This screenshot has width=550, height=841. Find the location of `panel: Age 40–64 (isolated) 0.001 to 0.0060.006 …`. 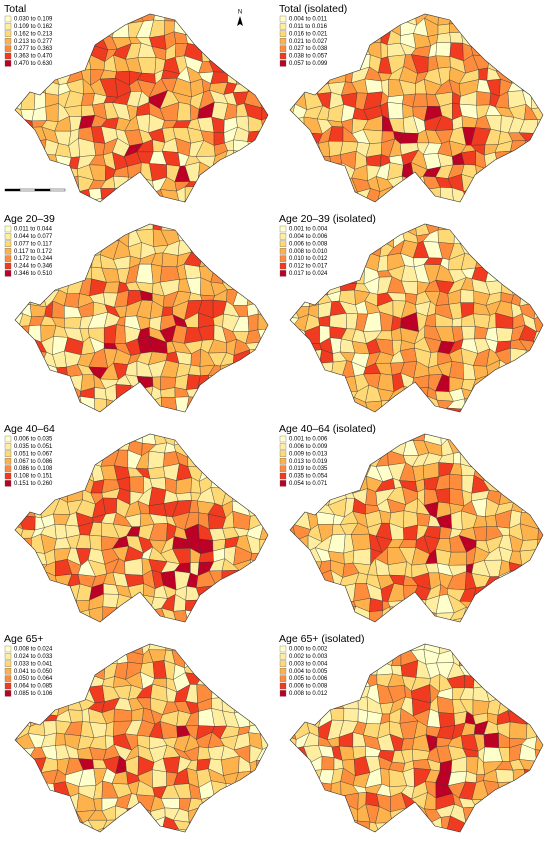

panel: Age 40–64 (isolated) 0.001 to 0.0060.006 … is located at coordinates (414, 534).